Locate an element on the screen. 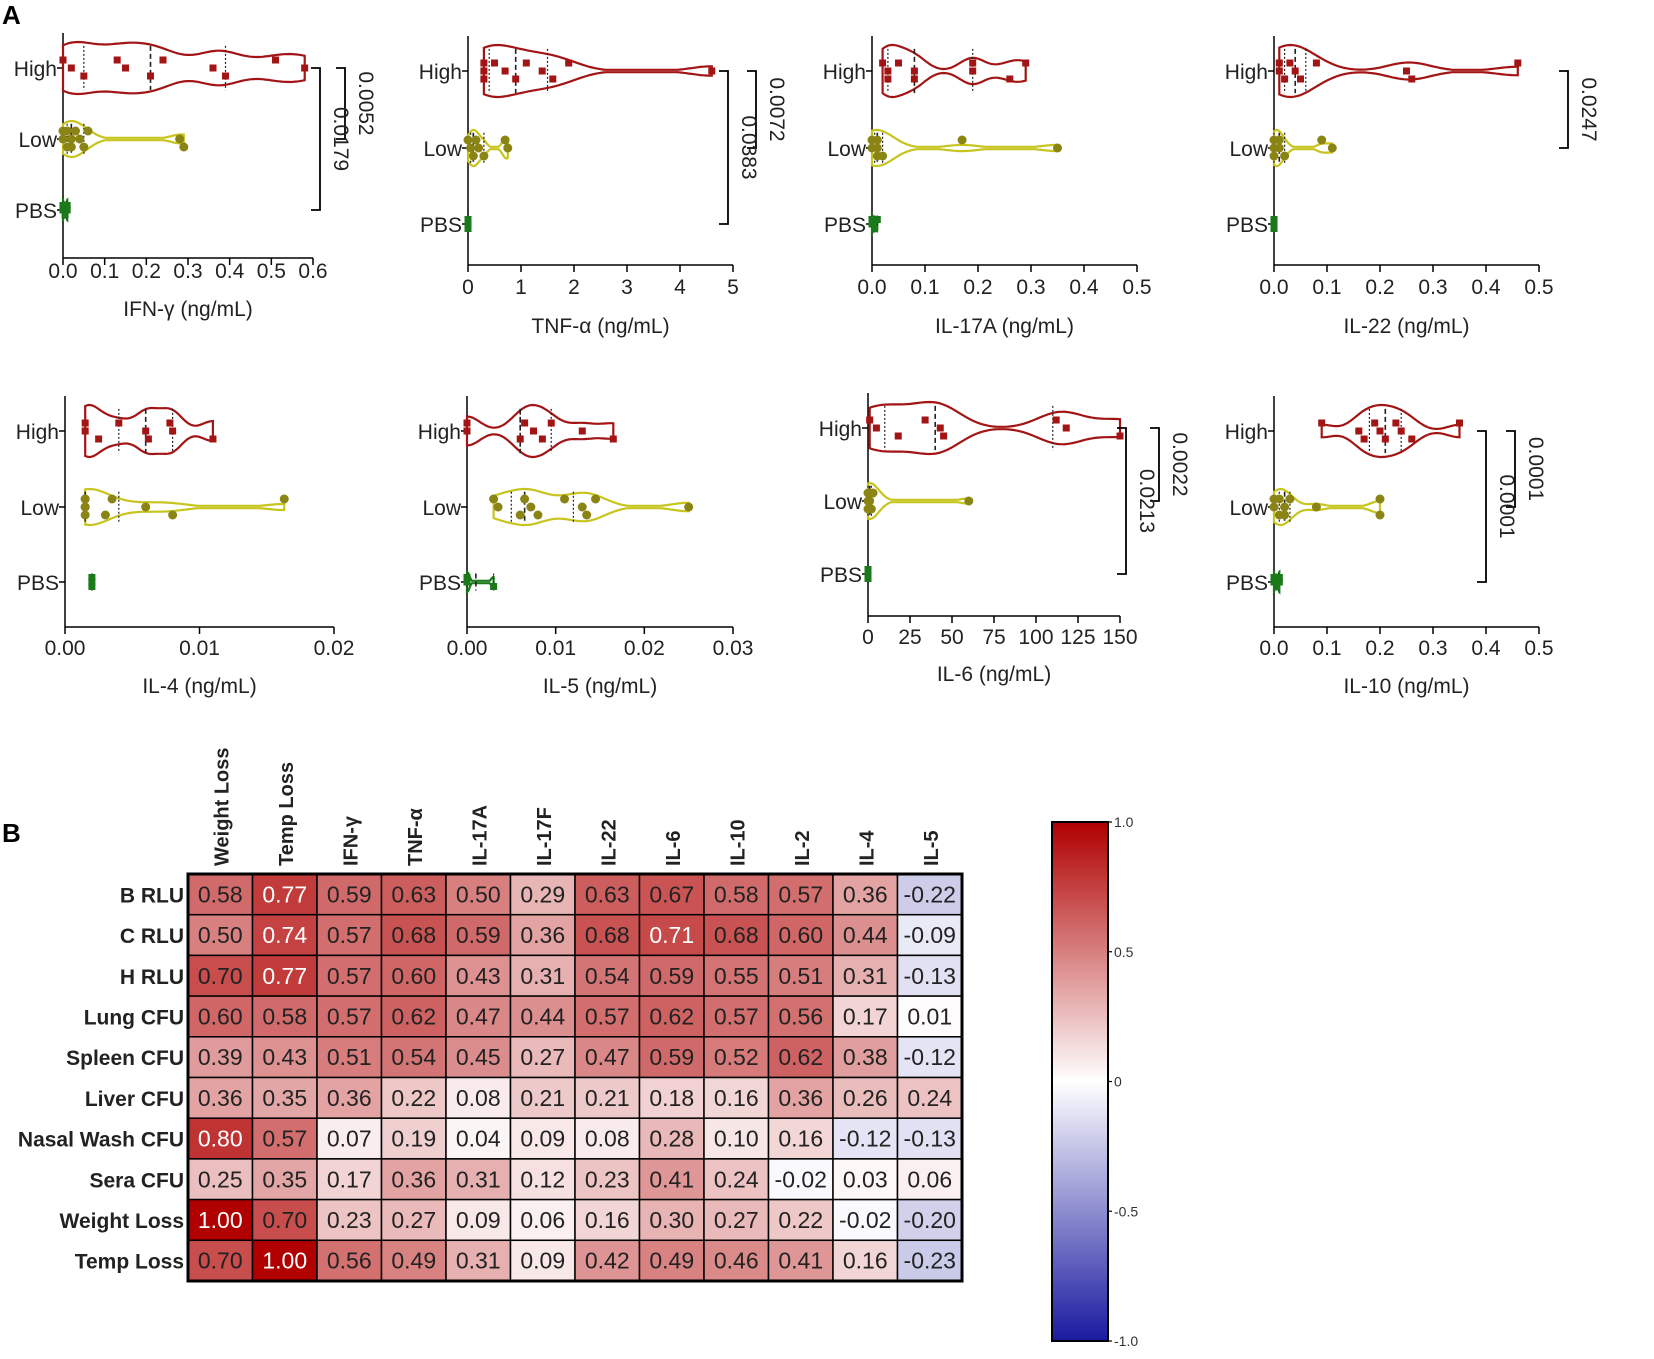 This screenshot has height=1359, width=1654. colorbar-tick-label: -0.5 is located at coordinates (1126, 1211).